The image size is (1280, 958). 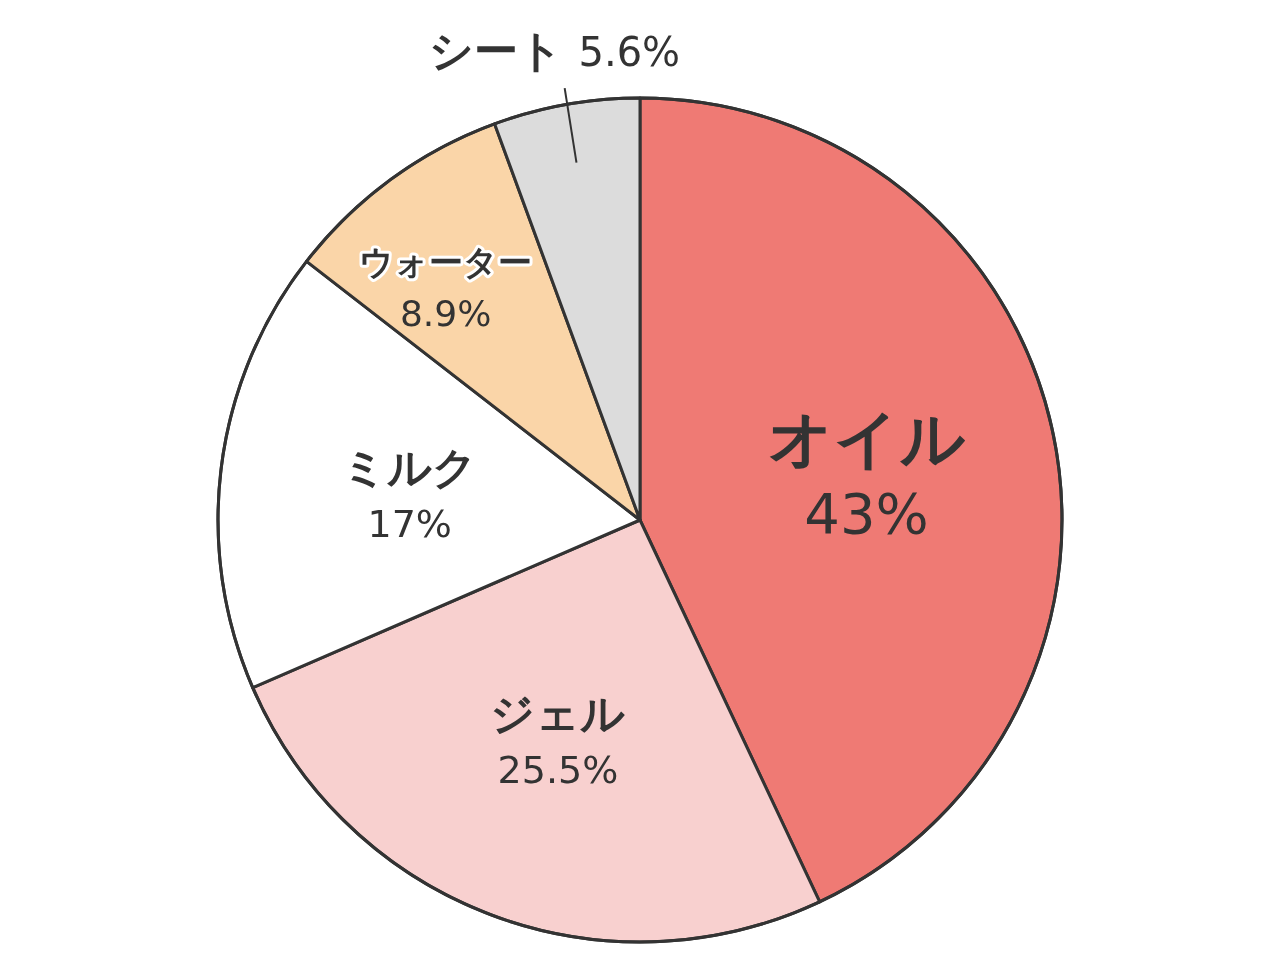 What do you see at coordinates (558, 714) in the screenshot?
I see `slice-label: ジェル` at bounding box center [558, 714].